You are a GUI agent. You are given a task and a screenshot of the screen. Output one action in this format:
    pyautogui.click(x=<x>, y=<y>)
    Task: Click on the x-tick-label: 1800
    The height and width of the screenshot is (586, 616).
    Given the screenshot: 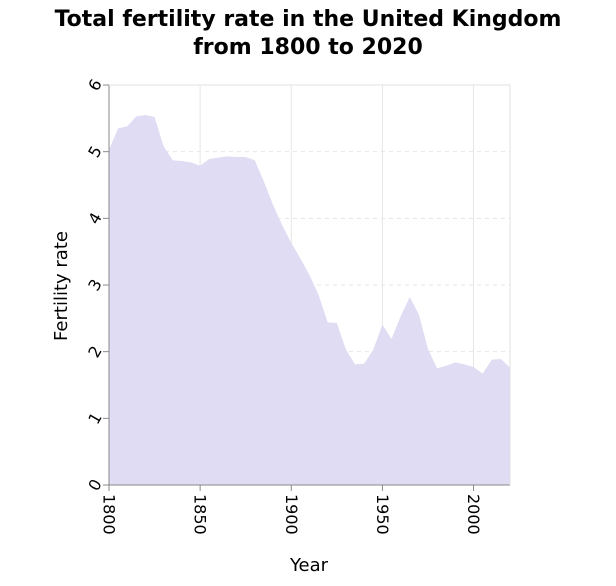 What is the action you would take?
    pyautogui.click(x=109, y=514)
    